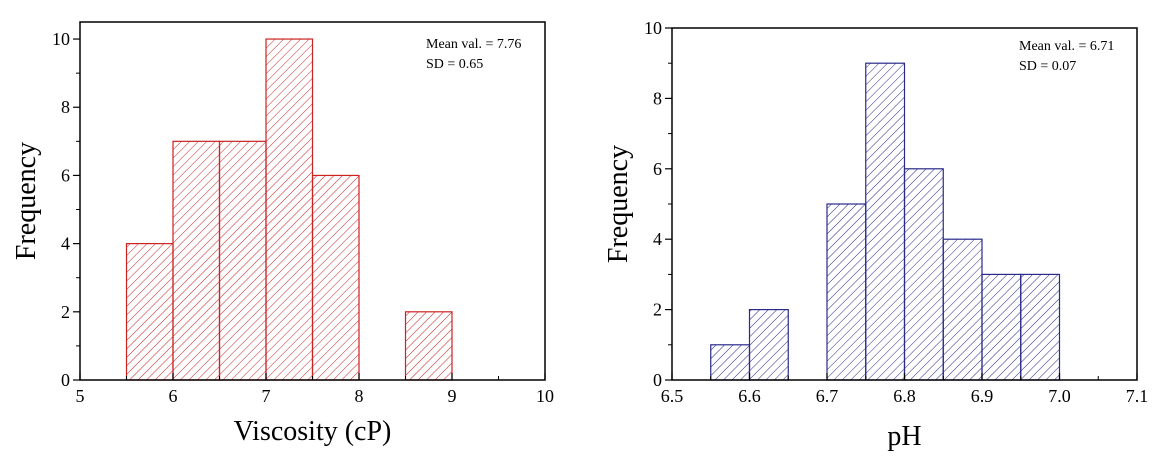  Describe the element at coordinates (1047, 66) in the screenshot. I see `sd-annotation: SD = 0.07` at that location.